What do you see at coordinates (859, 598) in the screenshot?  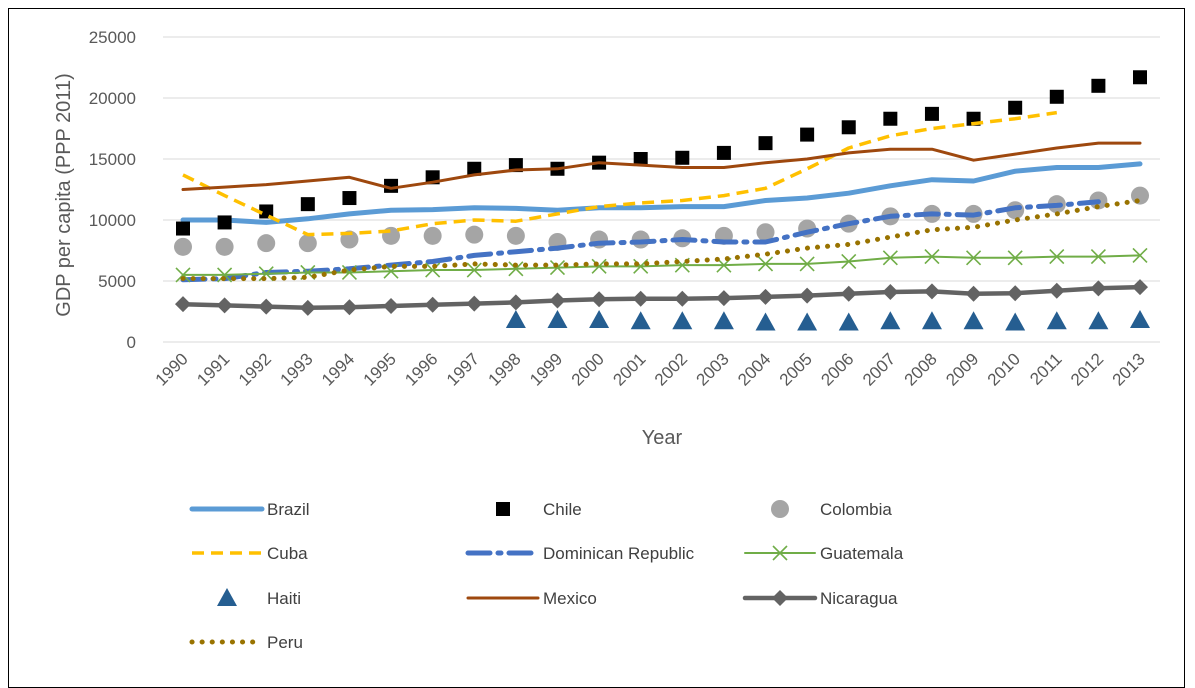 I see `legend-label: Nicaragua` at bounding box center [859, 598].